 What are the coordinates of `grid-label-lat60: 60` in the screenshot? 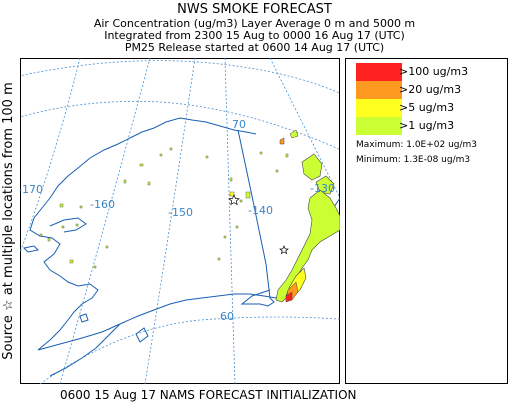 It's located at (227, 316).